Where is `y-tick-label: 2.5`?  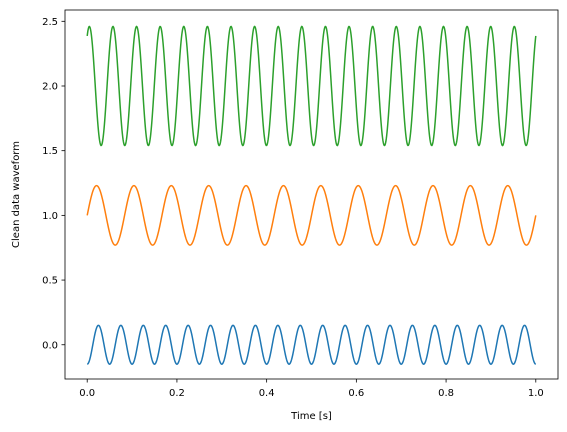 y-tick-label: 2.5 is located at coordinates (50, 22).